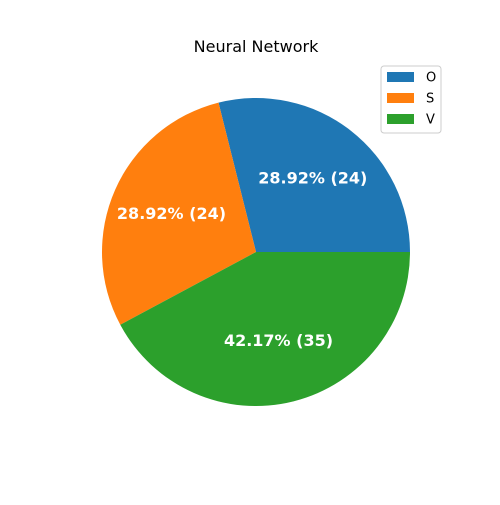 This screenshot has height=505, width=500. What do you see at coordinates (430, 120) in the screenshot?
I see `legend-label-v: V` at bounding box center [430, 120].